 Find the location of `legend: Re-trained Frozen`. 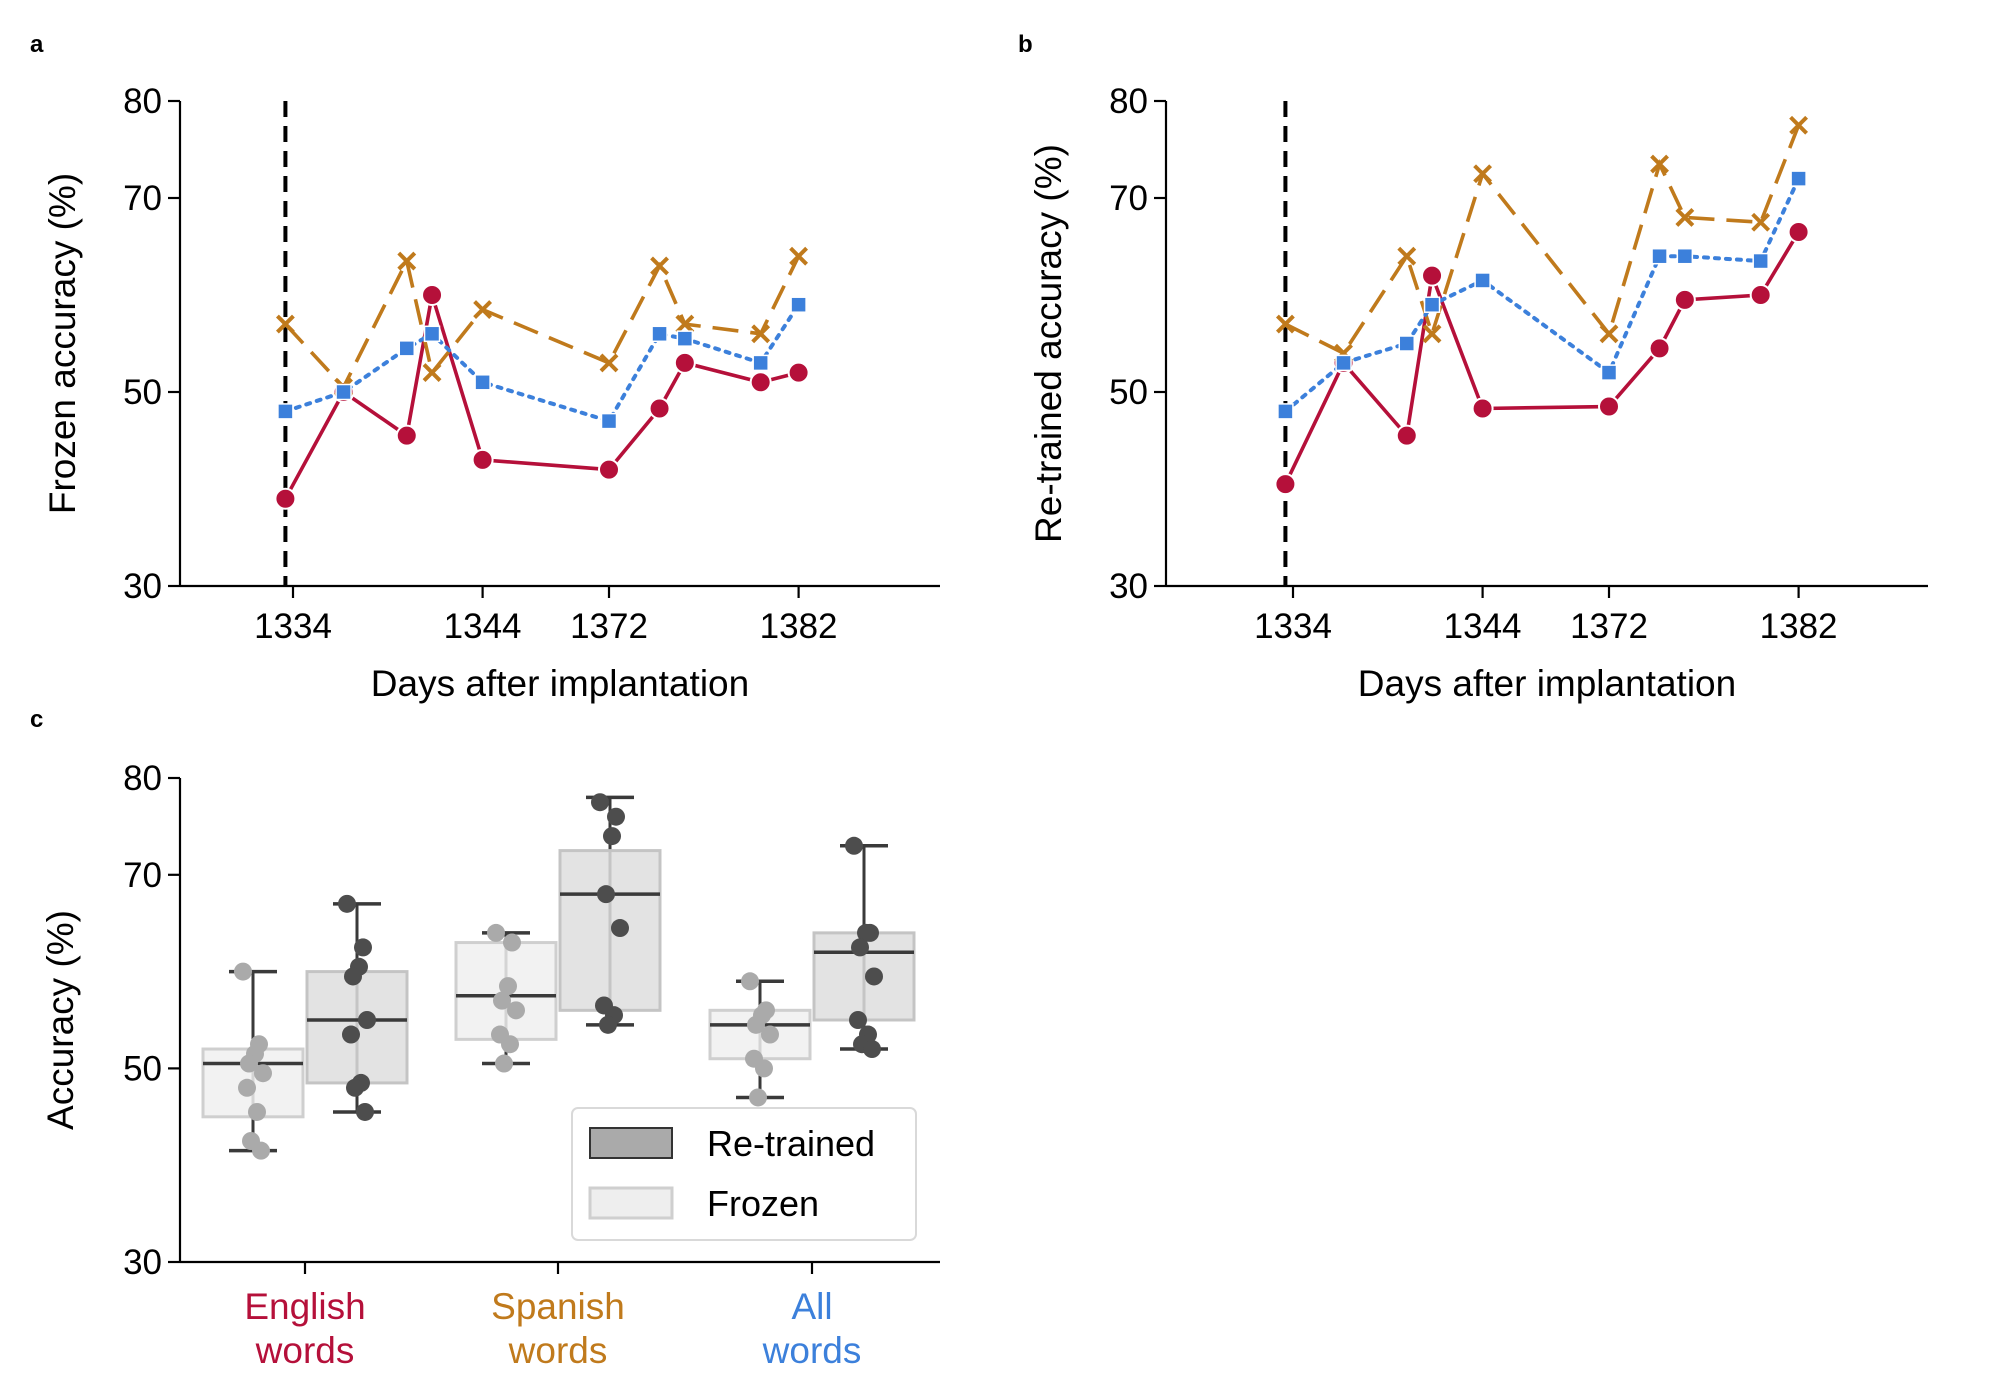

legend: Re-trained Frozen is located at coordinates (744, 1174).